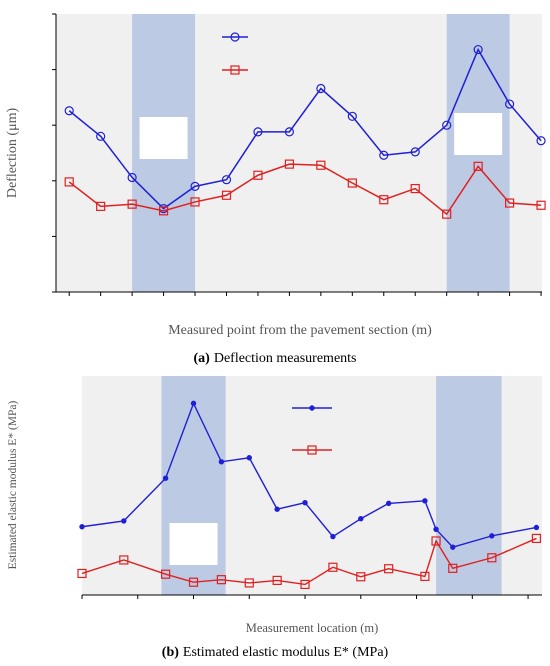  Describe the element at coordinates (285, 358) in the screenshot. I see `deflection-caption-text: Deflection measurements` at that location.